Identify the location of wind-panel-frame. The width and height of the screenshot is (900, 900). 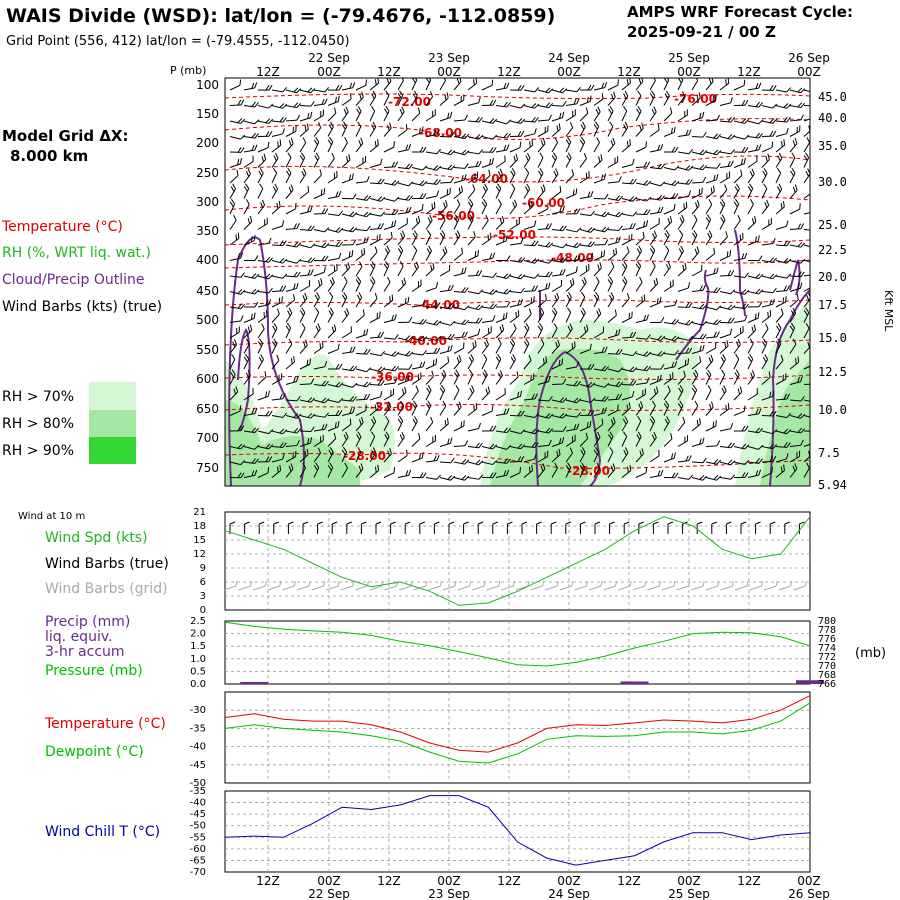
(517, 561).